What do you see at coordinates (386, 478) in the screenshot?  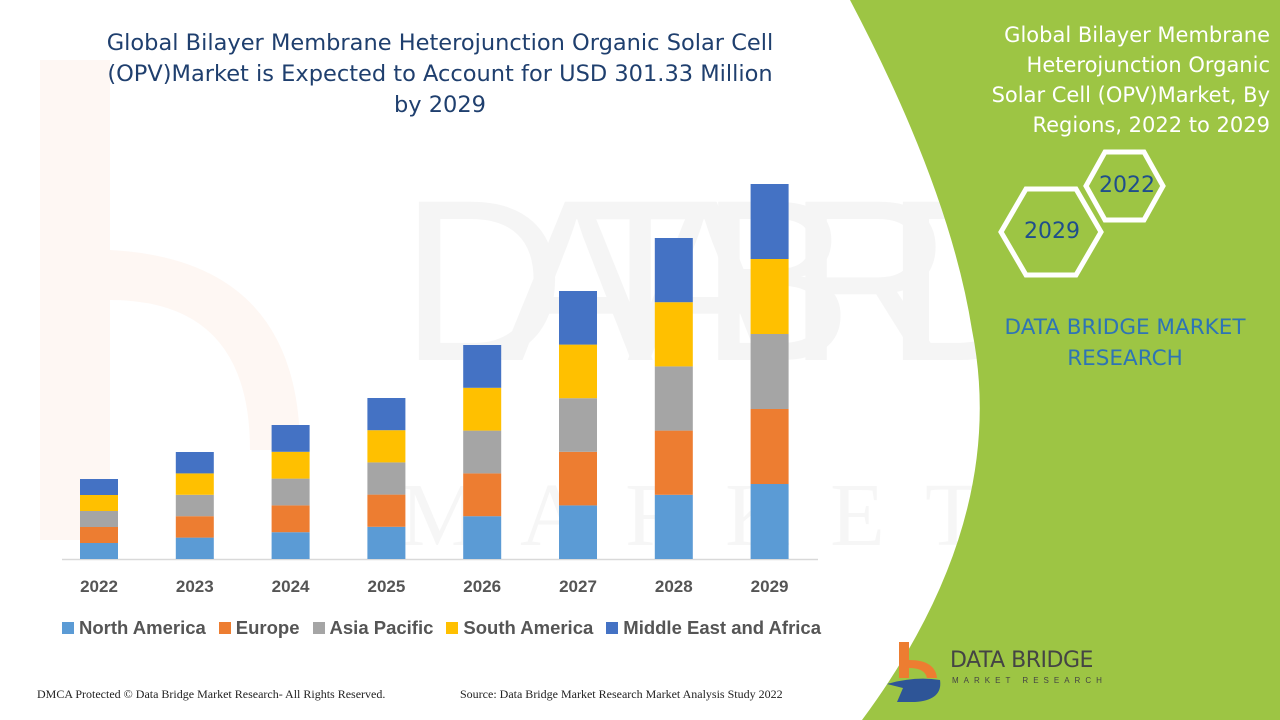 I see `bar-2025-asia-pacific` at bounding box center [386, 478].